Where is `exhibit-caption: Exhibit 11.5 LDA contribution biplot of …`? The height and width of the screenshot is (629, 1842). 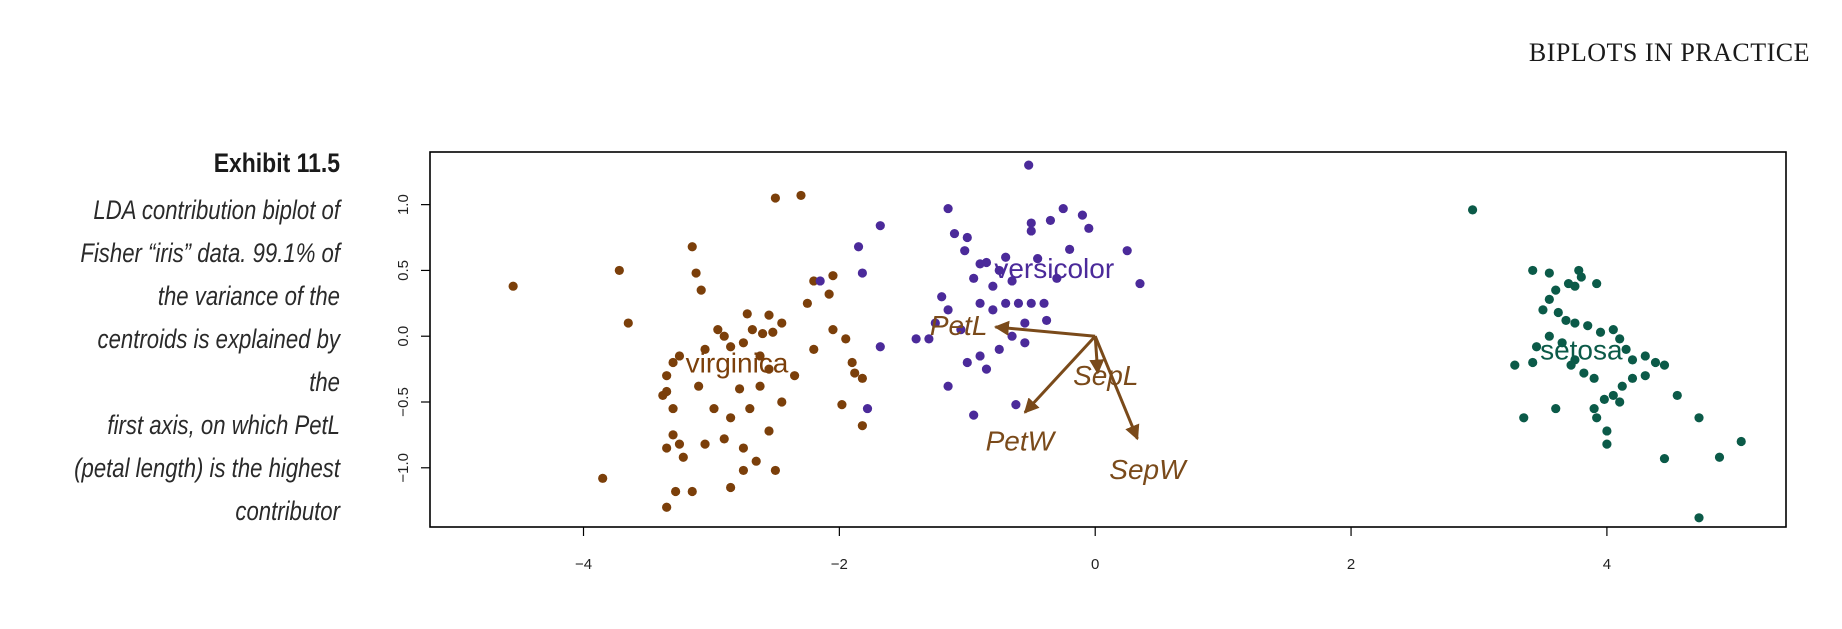 exhibit-caption: Exhibit 11.5 LDA contribution biplot of … is located at coordinates (170, 340).